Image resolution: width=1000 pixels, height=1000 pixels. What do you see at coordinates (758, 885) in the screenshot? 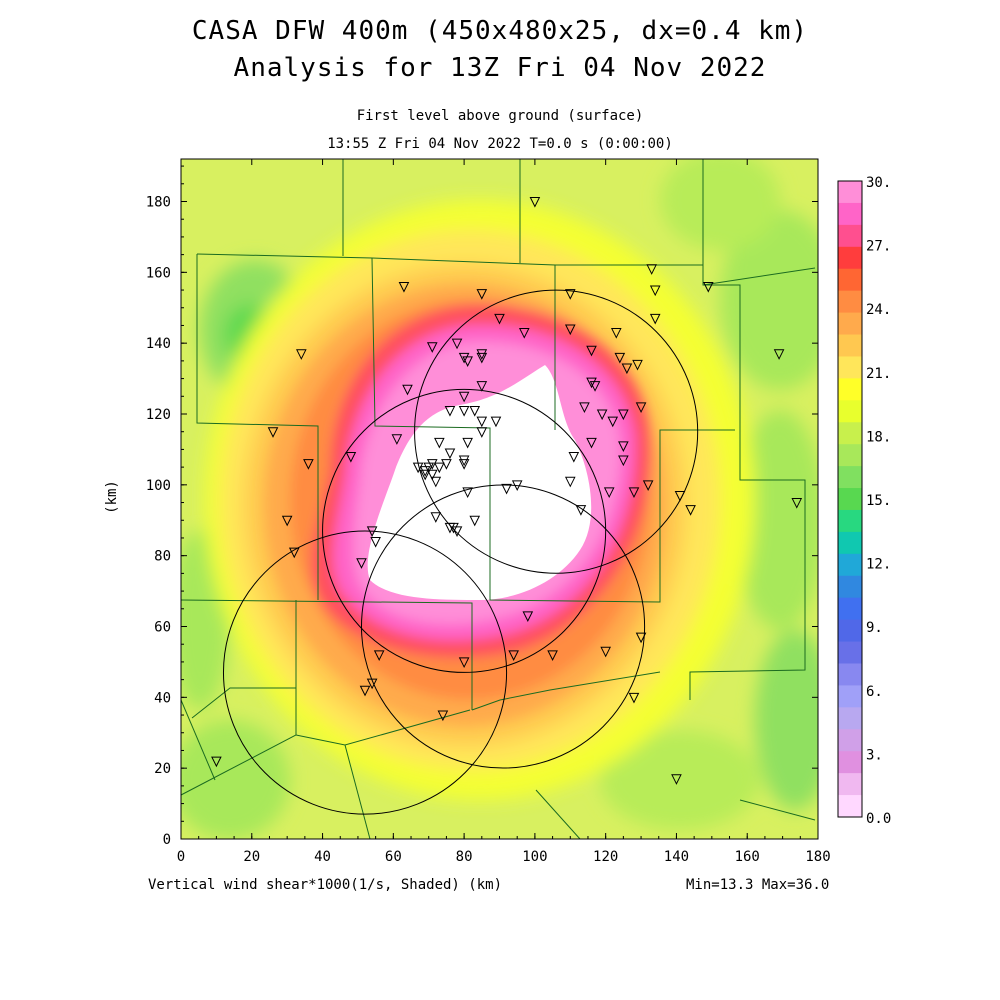
I see `minmax-label: Min=13.3 Max=36.0` at bounding box center [758, 885].